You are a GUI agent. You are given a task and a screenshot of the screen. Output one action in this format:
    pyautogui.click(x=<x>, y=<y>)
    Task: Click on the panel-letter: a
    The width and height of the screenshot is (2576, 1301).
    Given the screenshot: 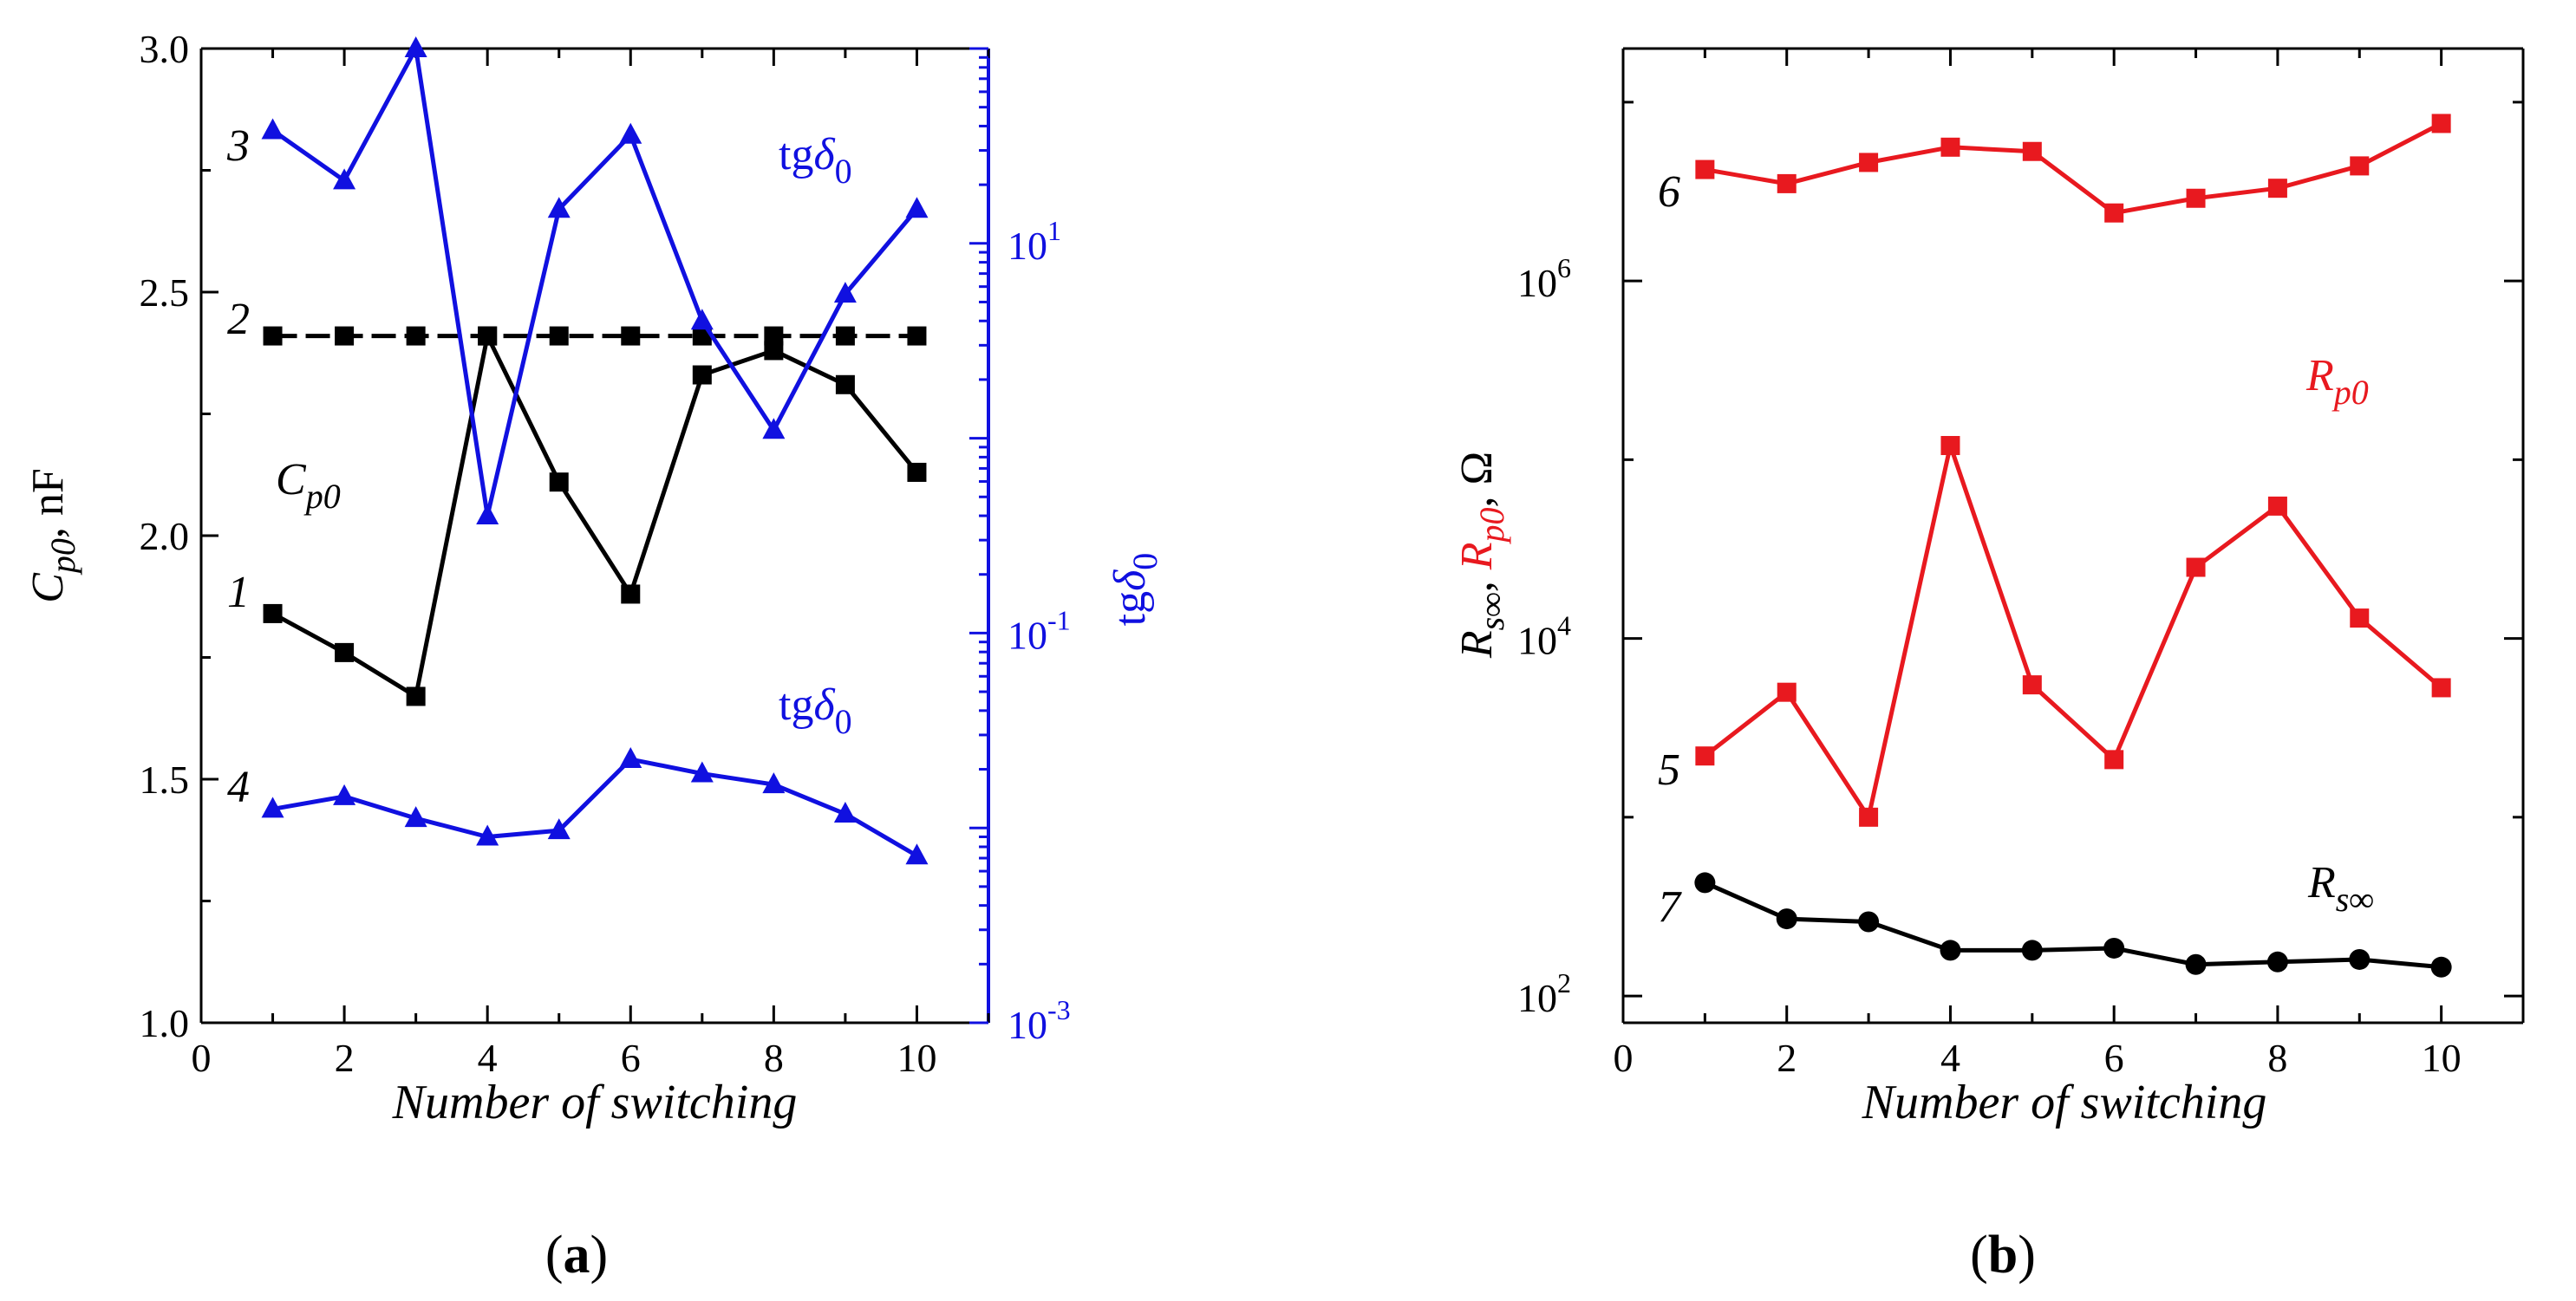 What is the action you would take?
    pyautogui.click(x=577, y=1256)
    